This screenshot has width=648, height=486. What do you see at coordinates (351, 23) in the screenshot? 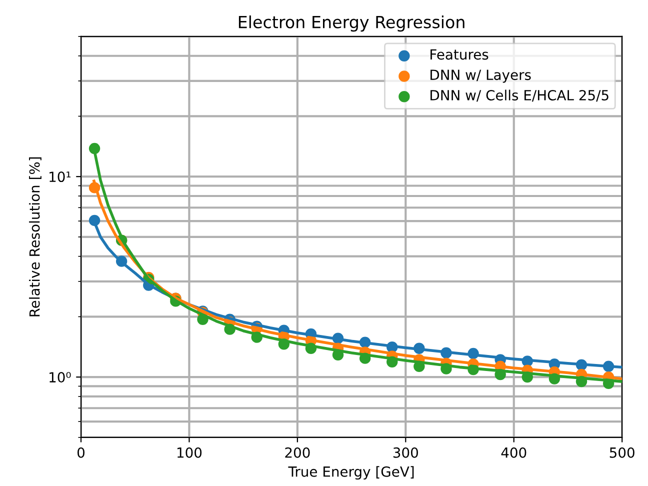
I see `chart-title: Electron Energy Regression` at bounding box center [351, 23].